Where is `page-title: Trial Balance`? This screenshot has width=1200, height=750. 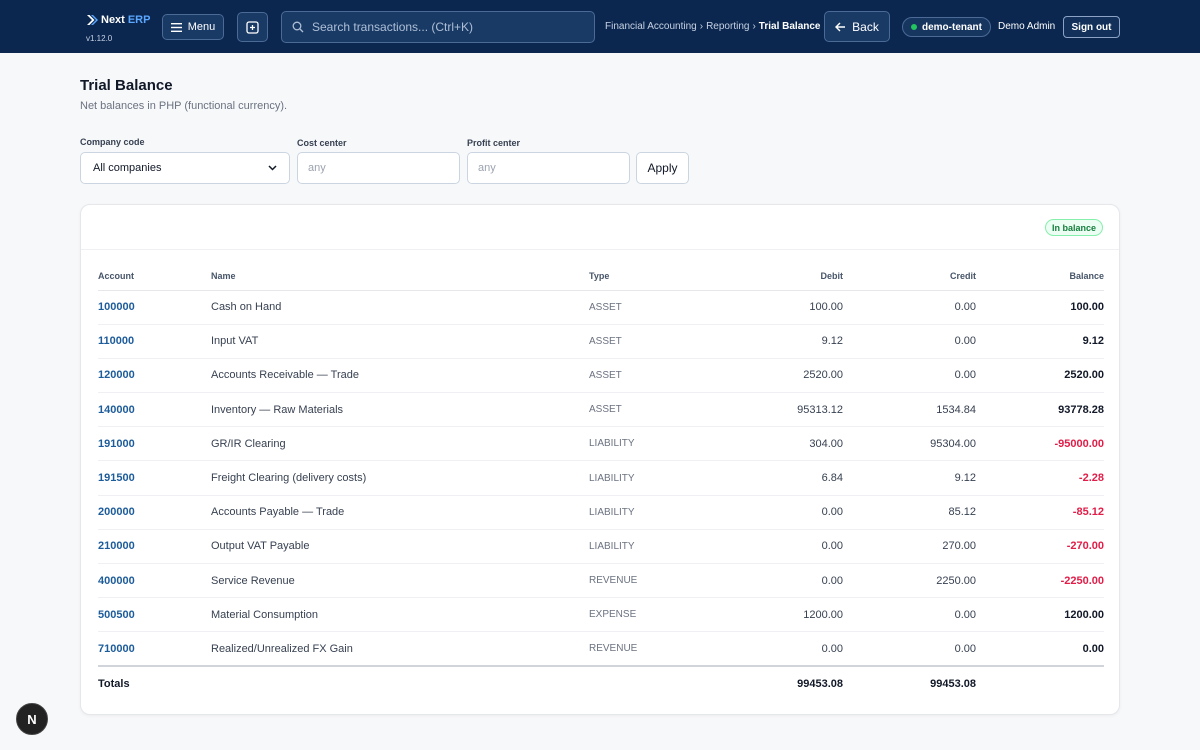 page-title: Trial Balance is located at coordinates (126, 85).